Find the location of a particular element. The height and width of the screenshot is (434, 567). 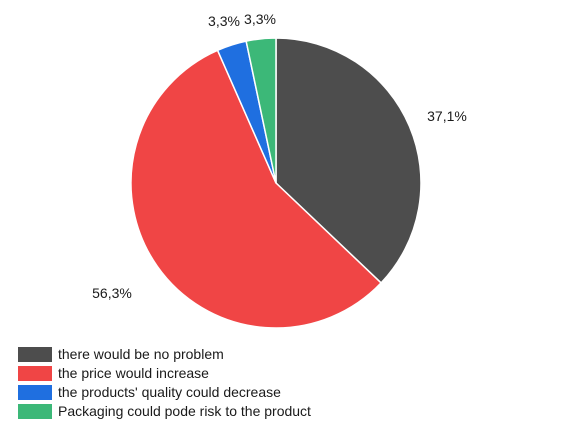

legend-item: Packaging could pode risk to the product is located at coordinates (164, 411).